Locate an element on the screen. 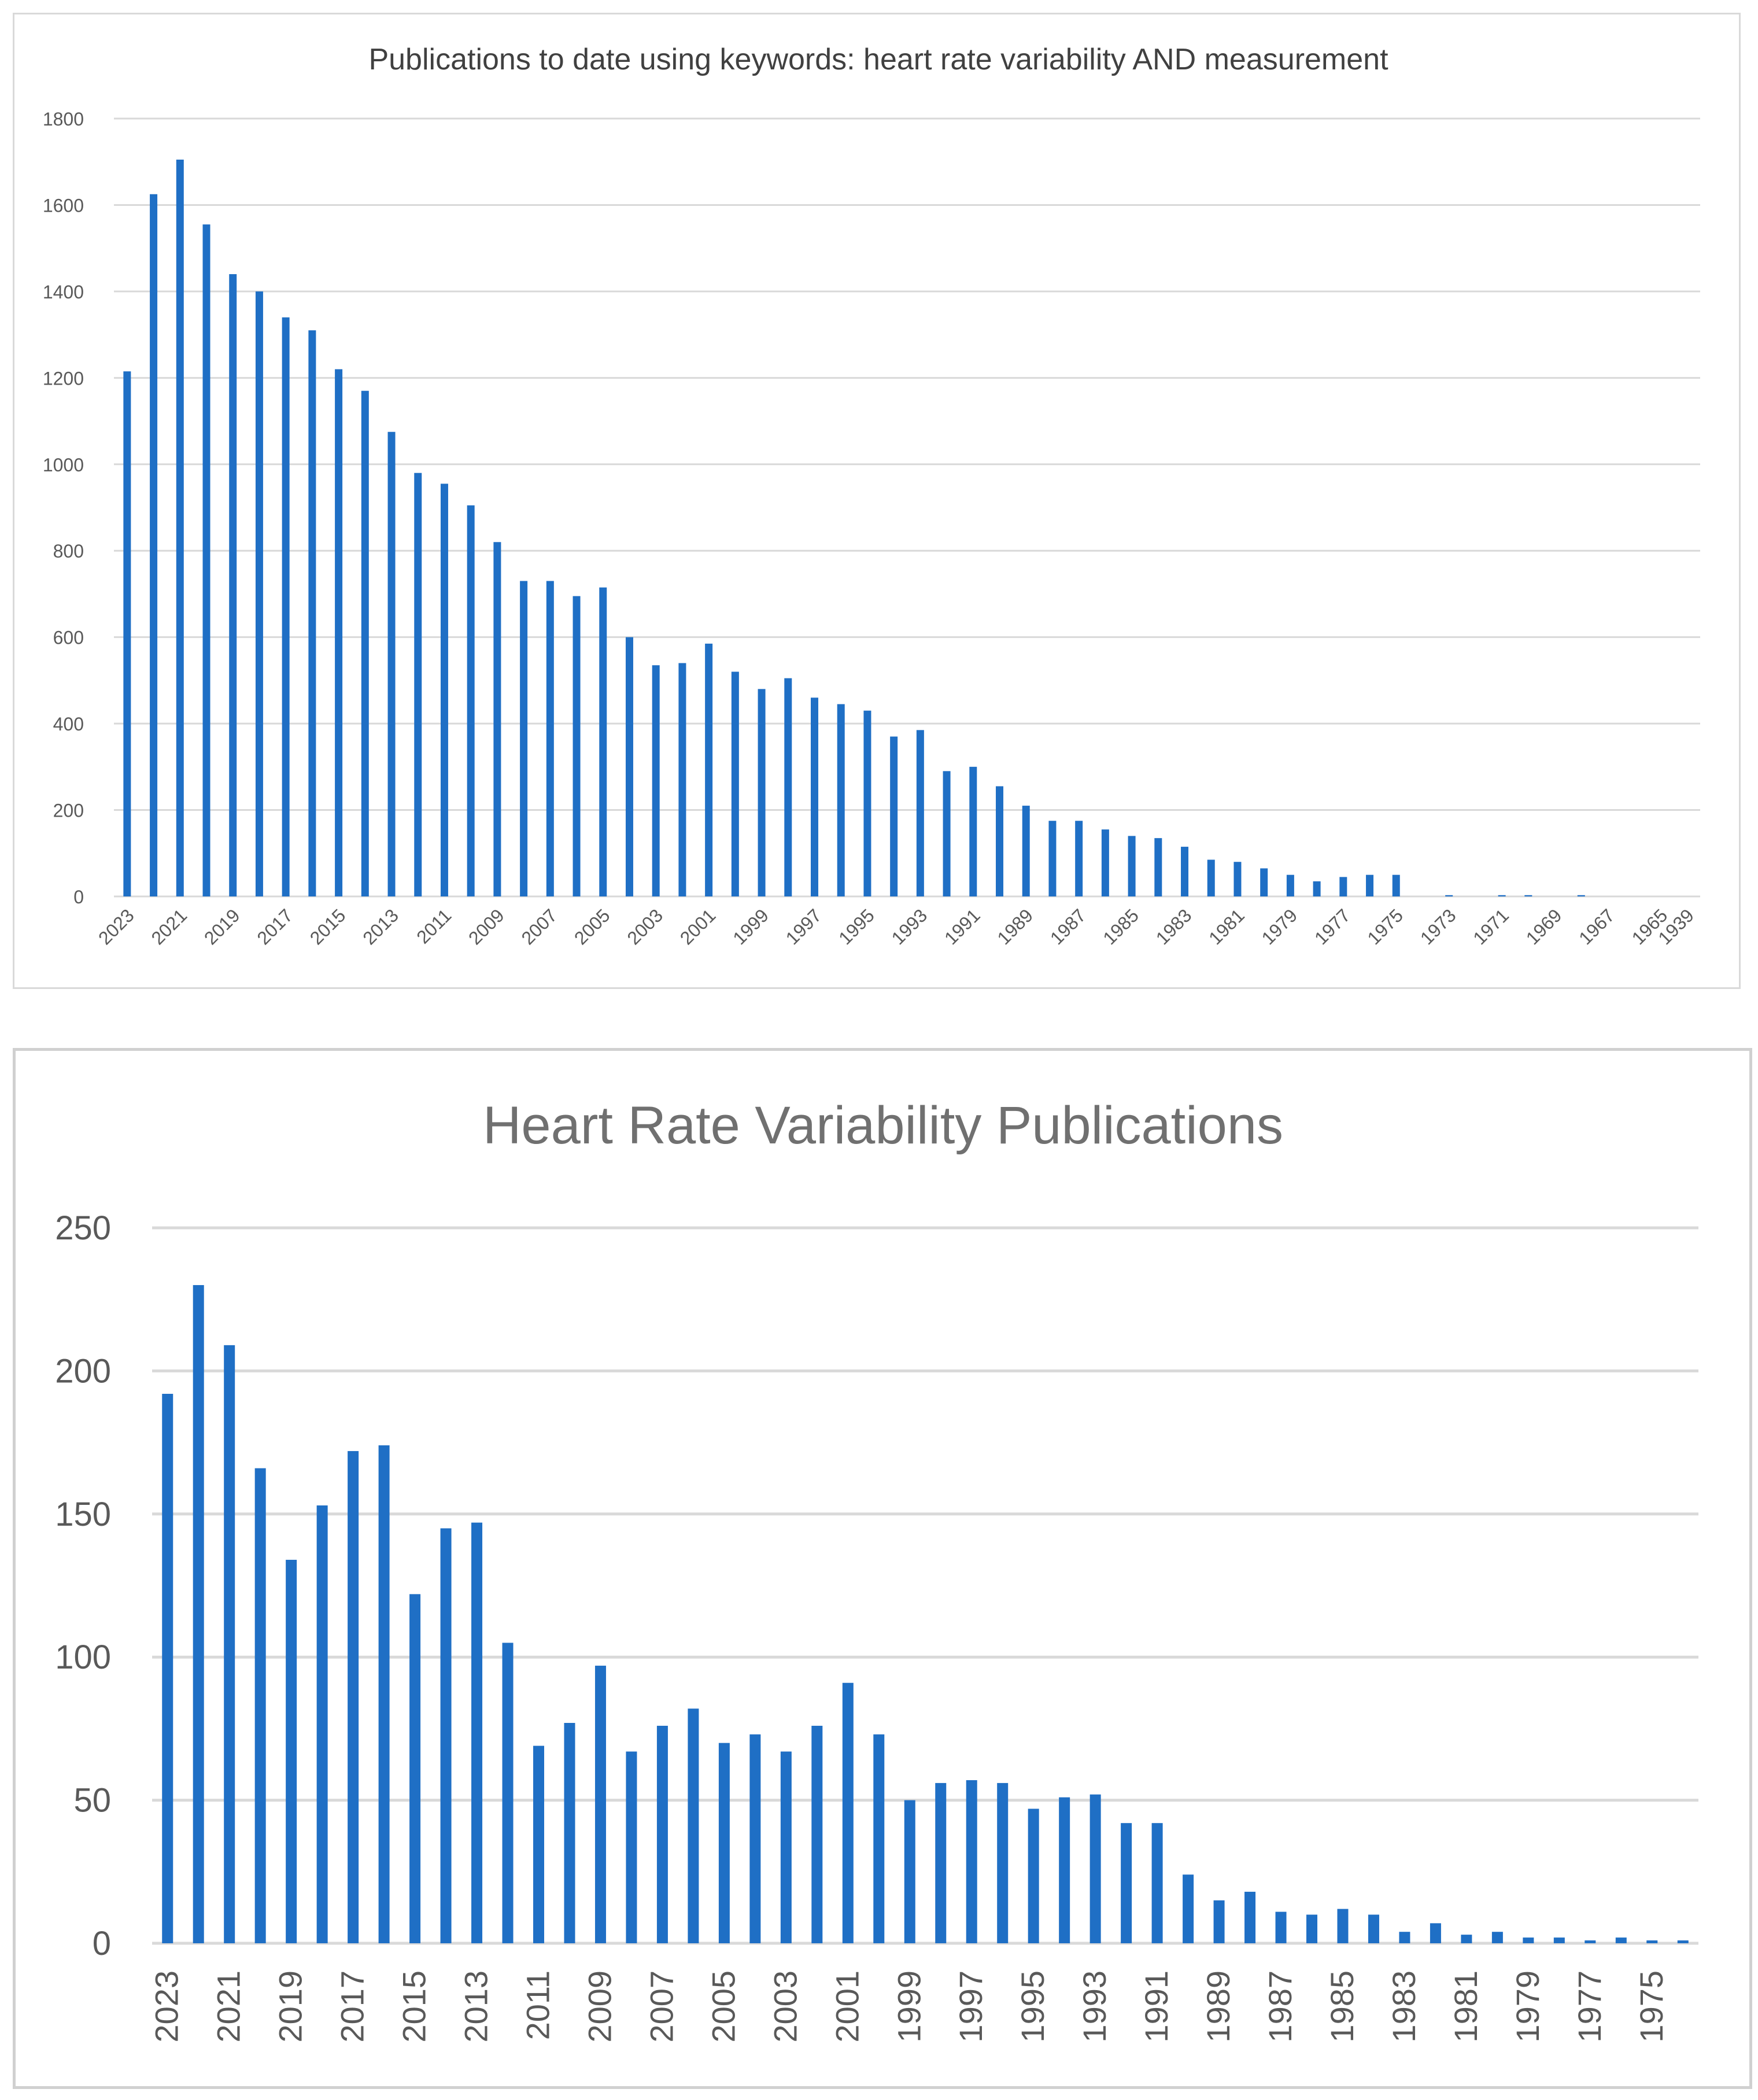 The image size is (1758, 2100). bar-2019 is located at coordinates (292, 1751).